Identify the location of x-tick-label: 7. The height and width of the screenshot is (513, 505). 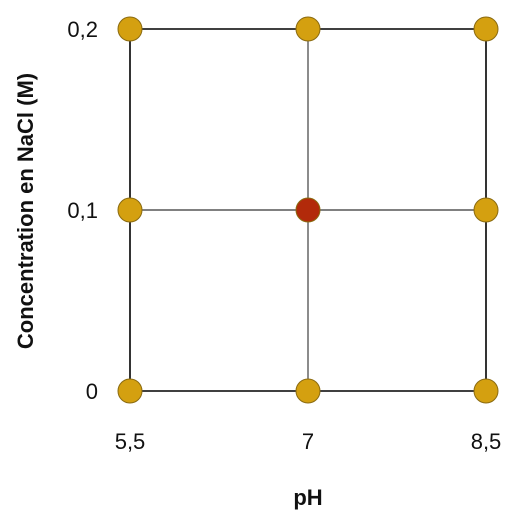
(308, 441).